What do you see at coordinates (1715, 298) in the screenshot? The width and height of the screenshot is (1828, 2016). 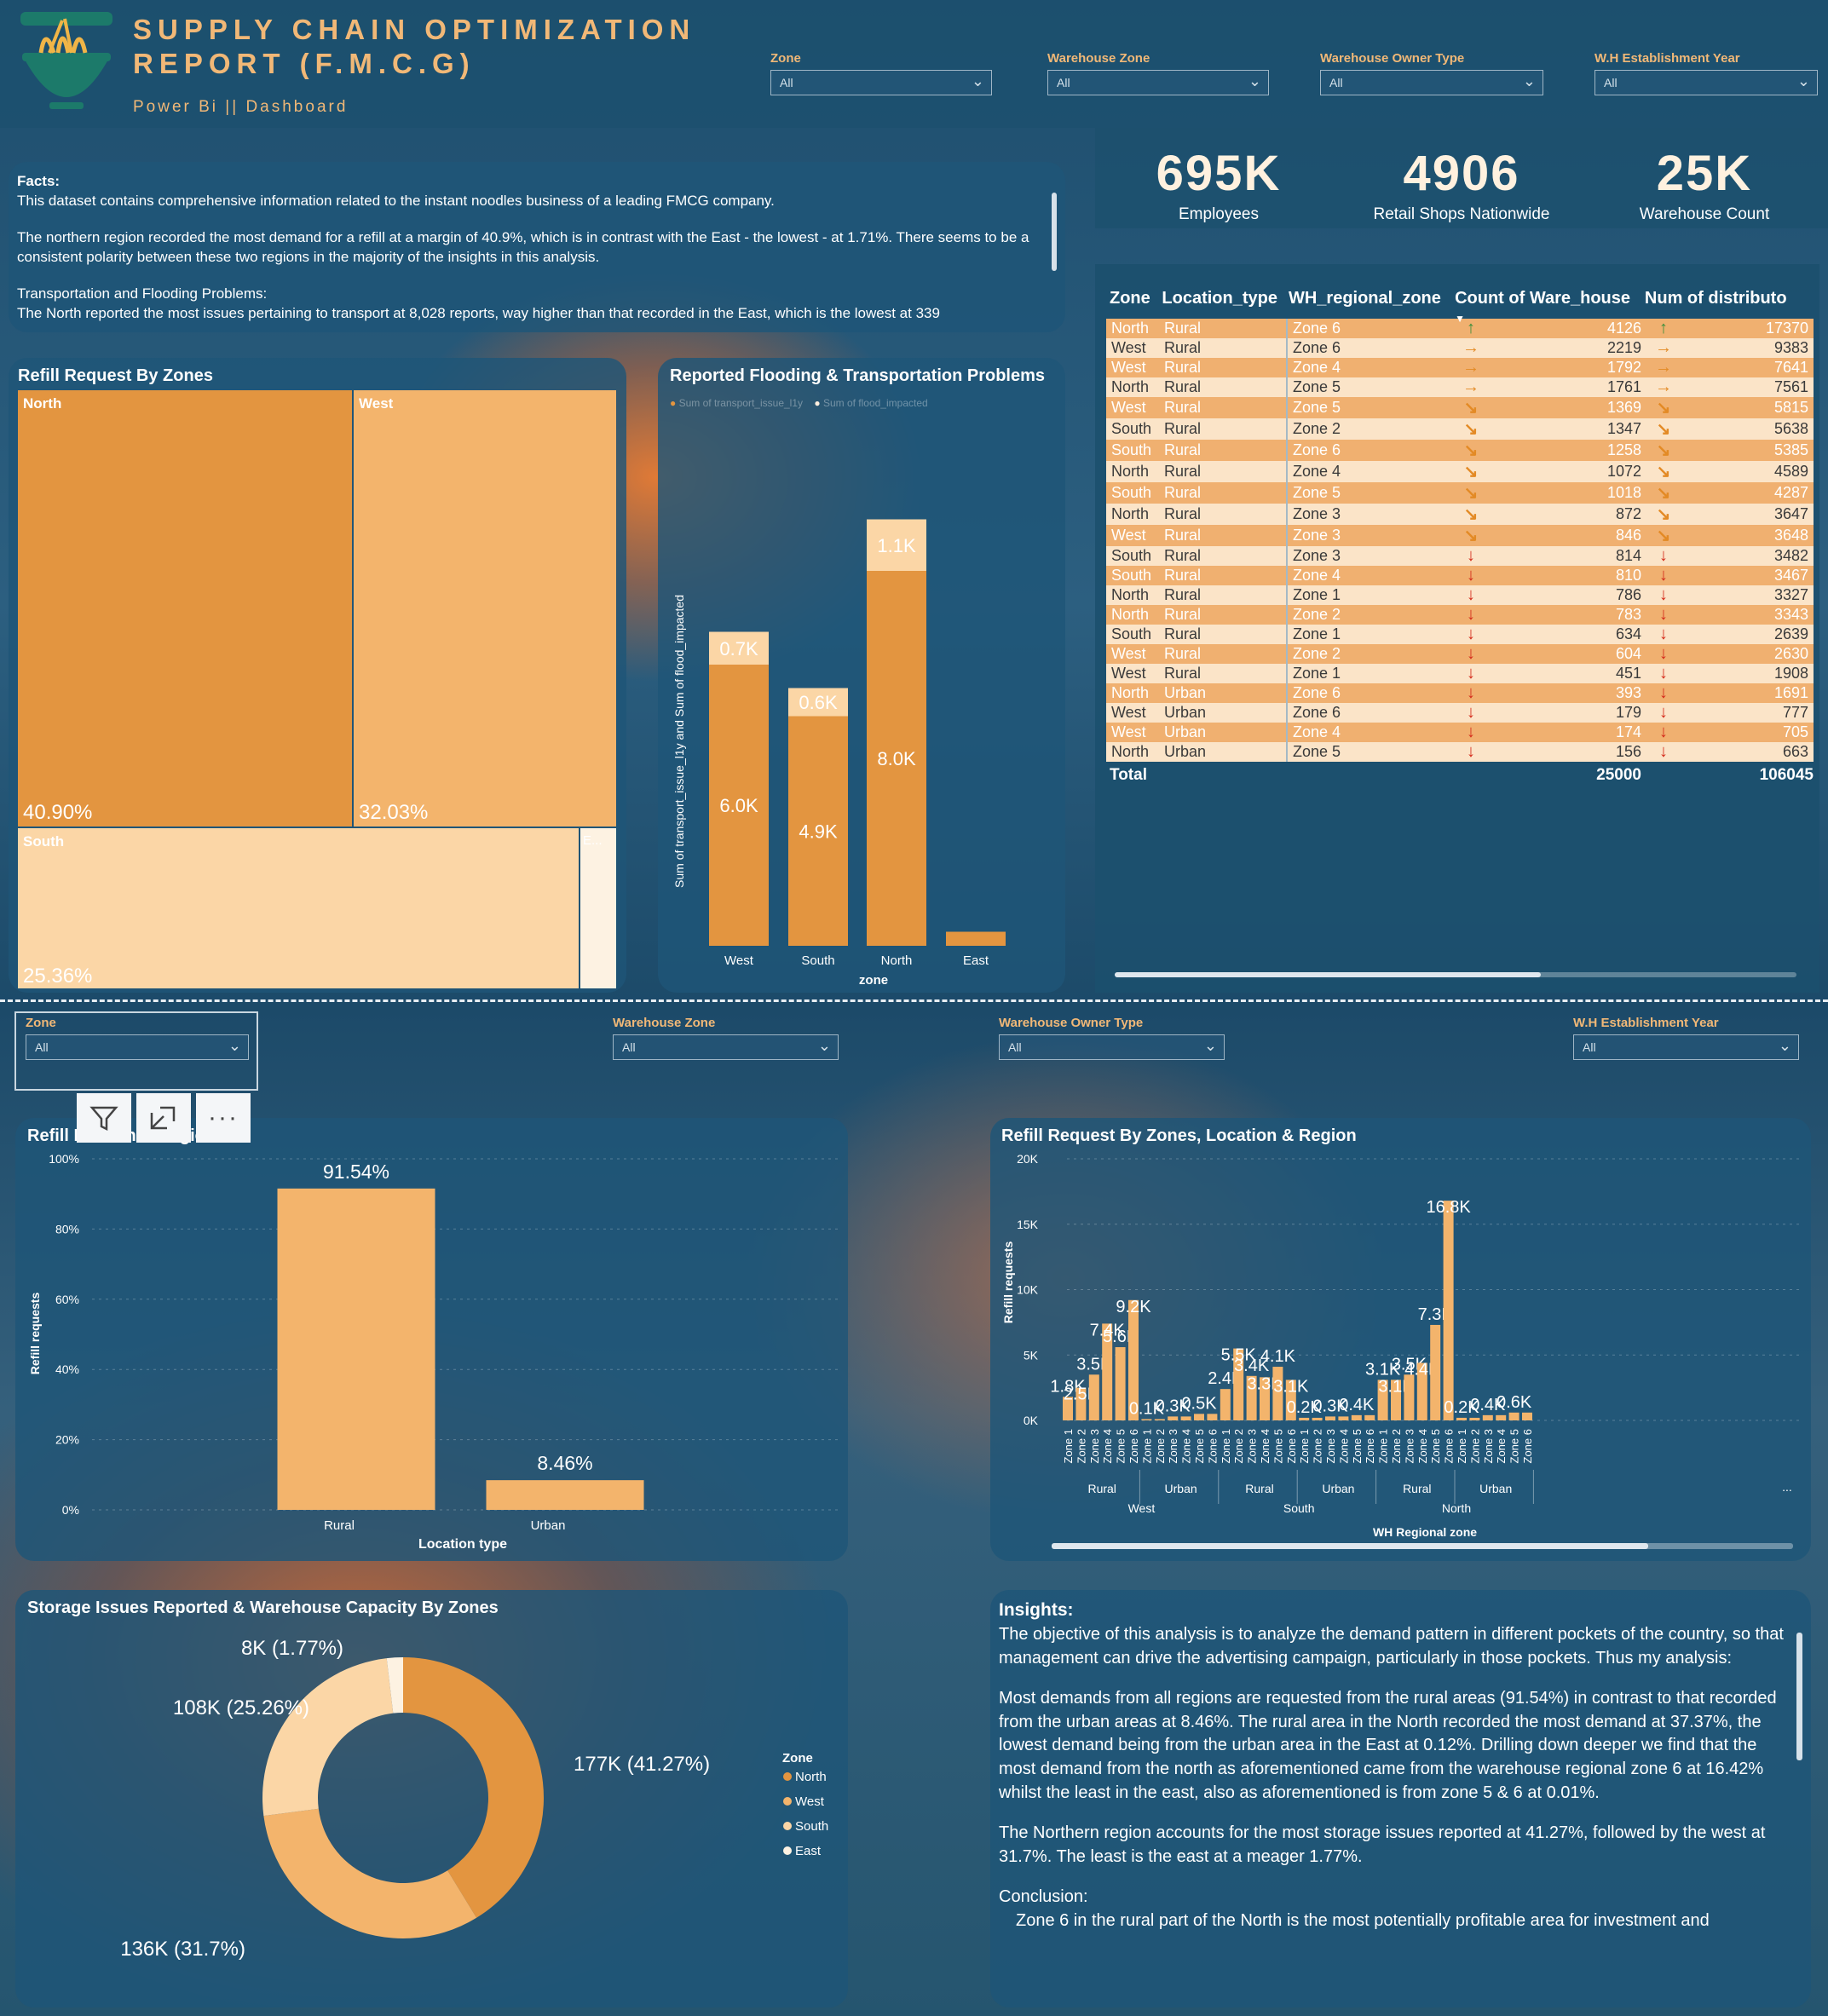 I see `column-header: Num of distributo` at bounding box center [1715, 298].